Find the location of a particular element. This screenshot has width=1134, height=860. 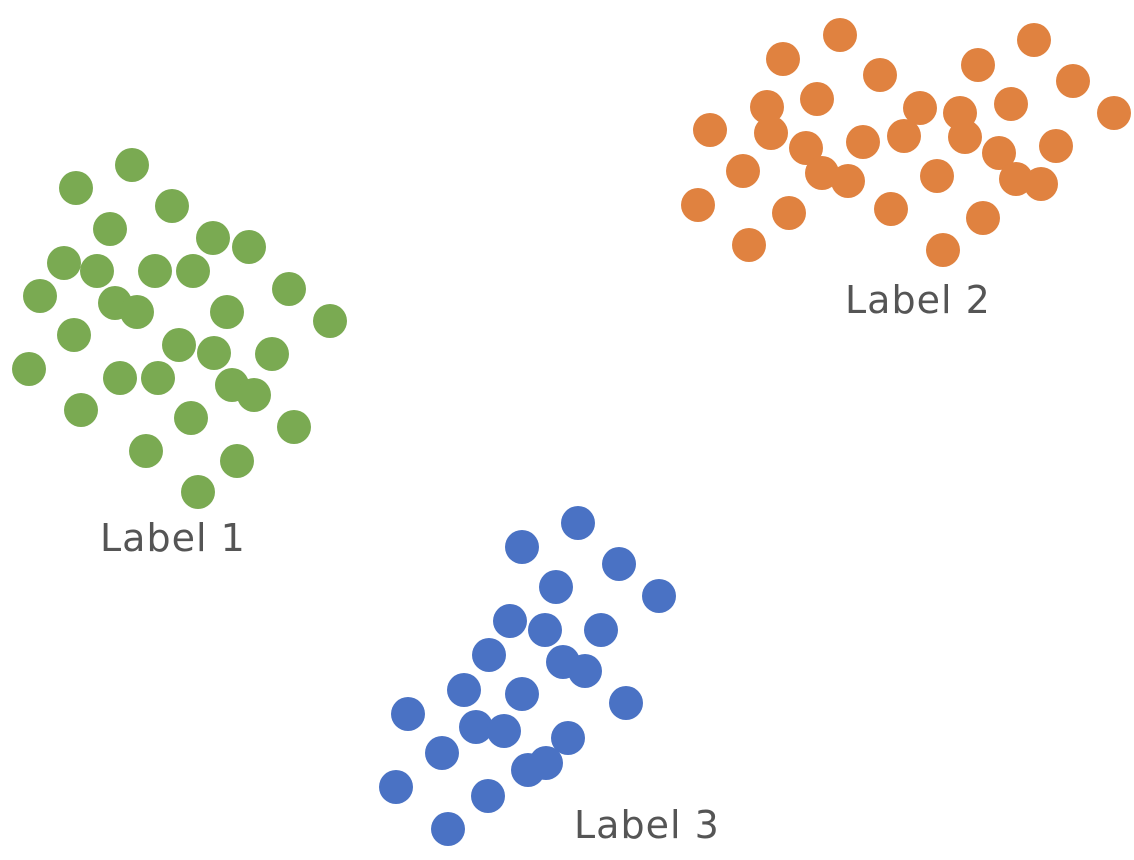

cluster-3-points is located at coordinates (527, 676).